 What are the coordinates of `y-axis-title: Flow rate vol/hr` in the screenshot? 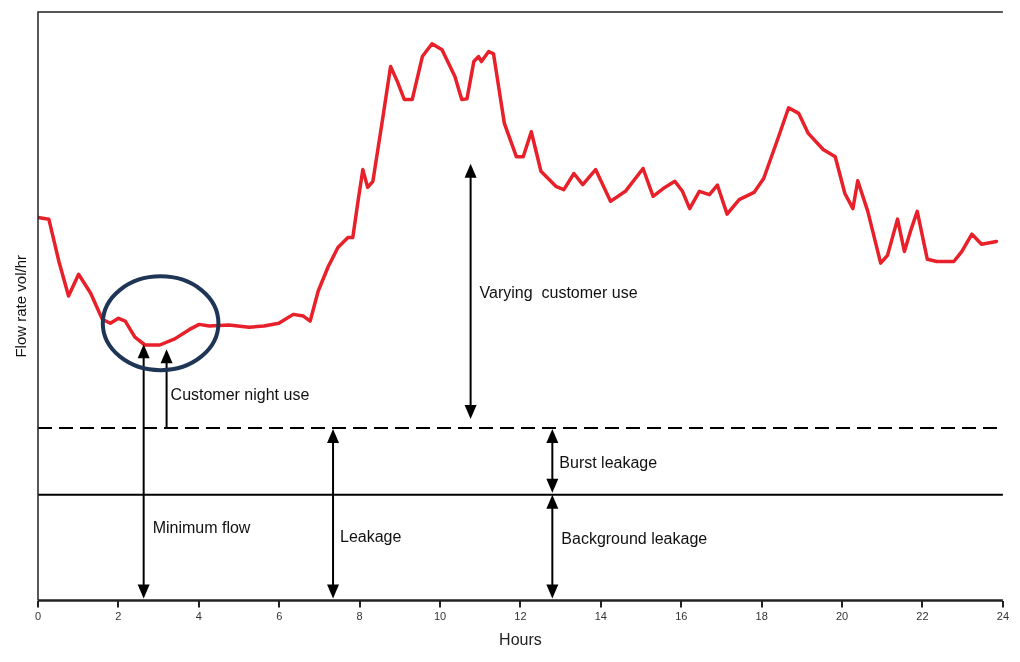 It's located at (21, 306).